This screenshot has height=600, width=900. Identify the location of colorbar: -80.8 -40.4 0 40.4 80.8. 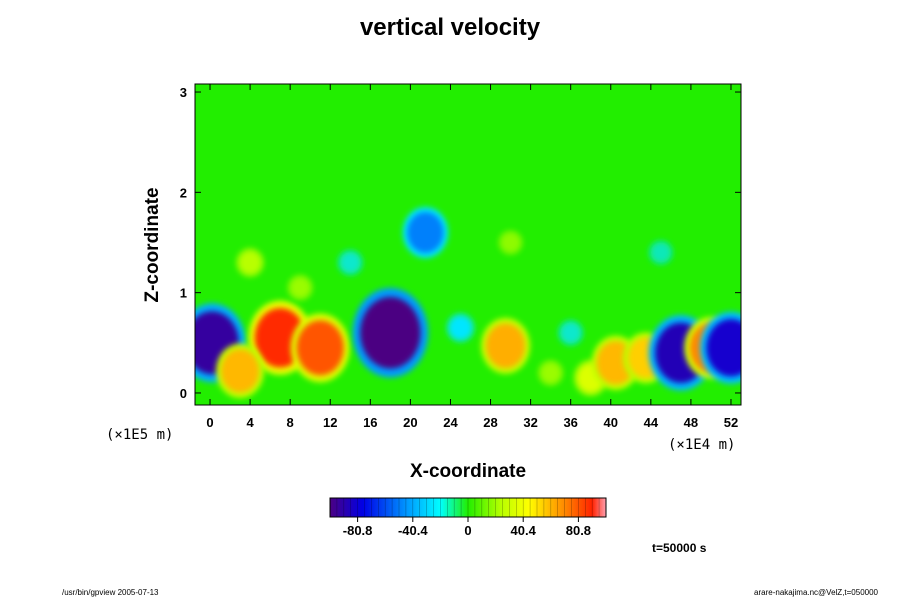
(468, 517).